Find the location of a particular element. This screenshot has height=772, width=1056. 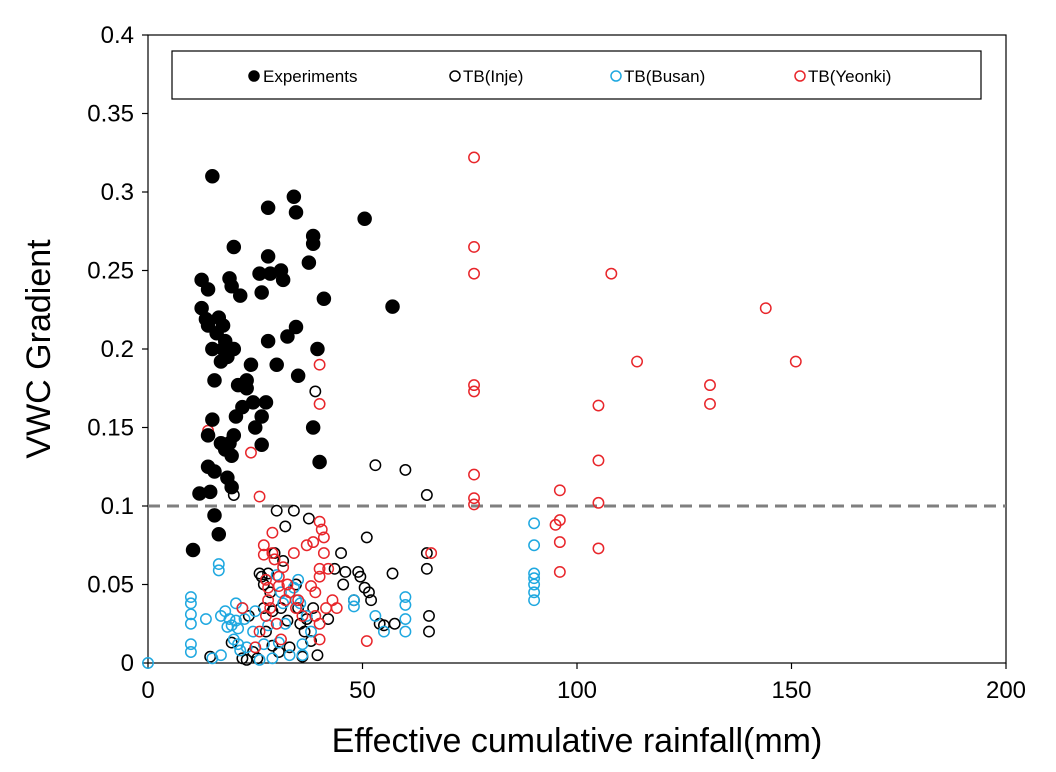

legend-label-tb-yeonki: TB(Yeonki) is located at coordinates (849, 76).